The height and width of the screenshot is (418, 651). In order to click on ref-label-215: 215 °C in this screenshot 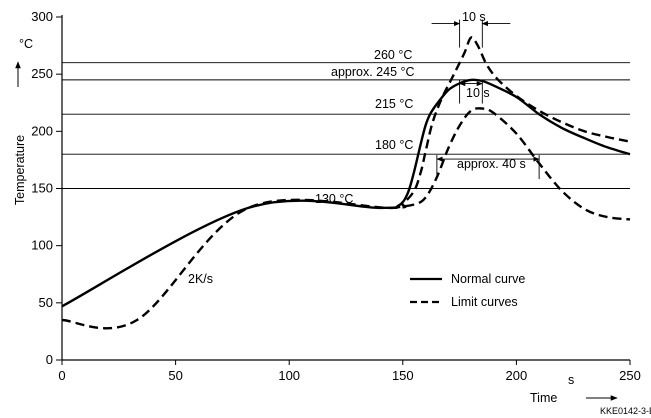, I will do `click(394, 104)`.